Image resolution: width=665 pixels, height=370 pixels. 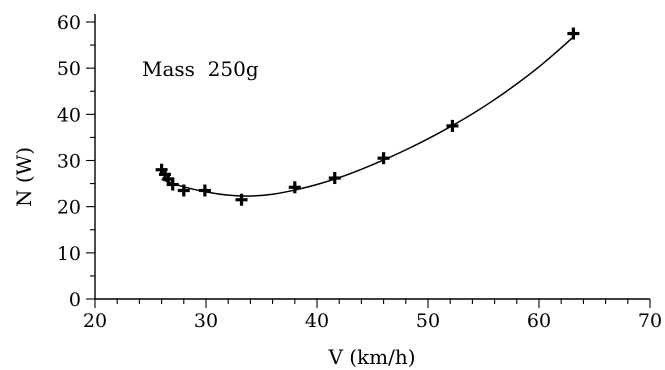 What do you see at coordinates (200, 69) in the screenshot?
I see `mass-annotation: Mass 250g` at bounding box center [200, 69].